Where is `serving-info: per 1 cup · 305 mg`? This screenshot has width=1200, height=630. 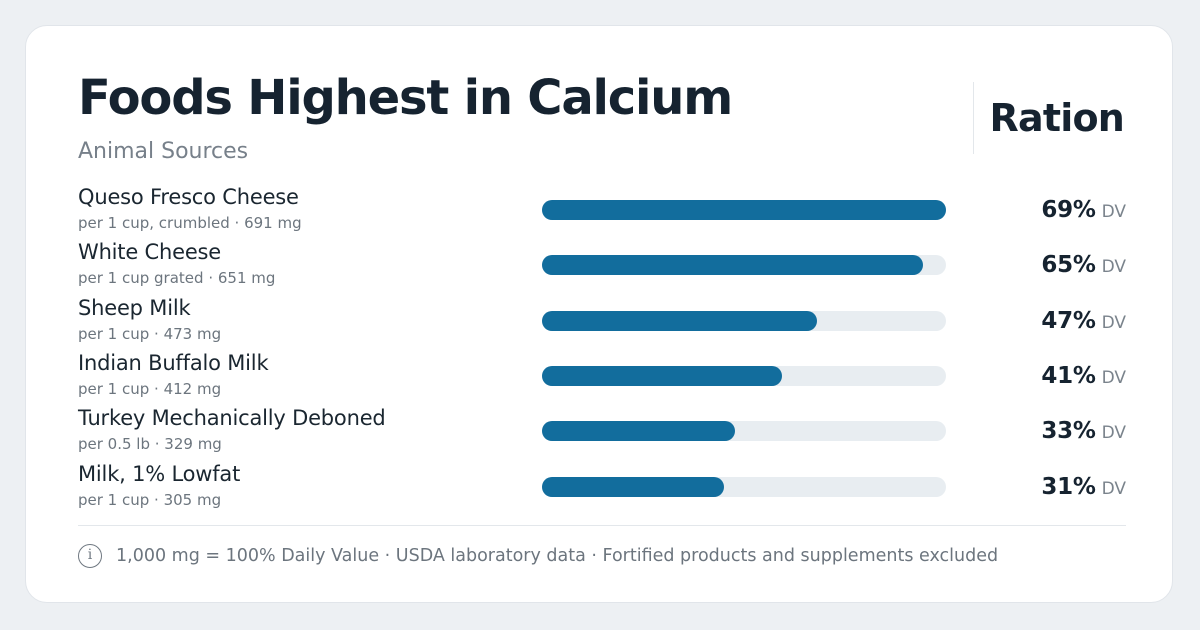
serving-info: per 1 cup · 305 mg is located at coordinates (150, 499).